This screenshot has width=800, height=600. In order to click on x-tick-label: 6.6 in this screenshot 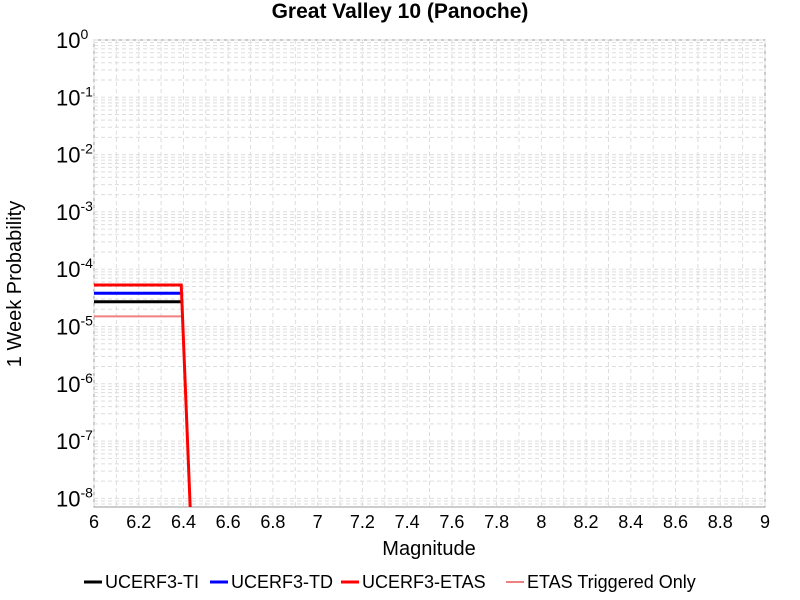, I will do `click(228, 522)`.